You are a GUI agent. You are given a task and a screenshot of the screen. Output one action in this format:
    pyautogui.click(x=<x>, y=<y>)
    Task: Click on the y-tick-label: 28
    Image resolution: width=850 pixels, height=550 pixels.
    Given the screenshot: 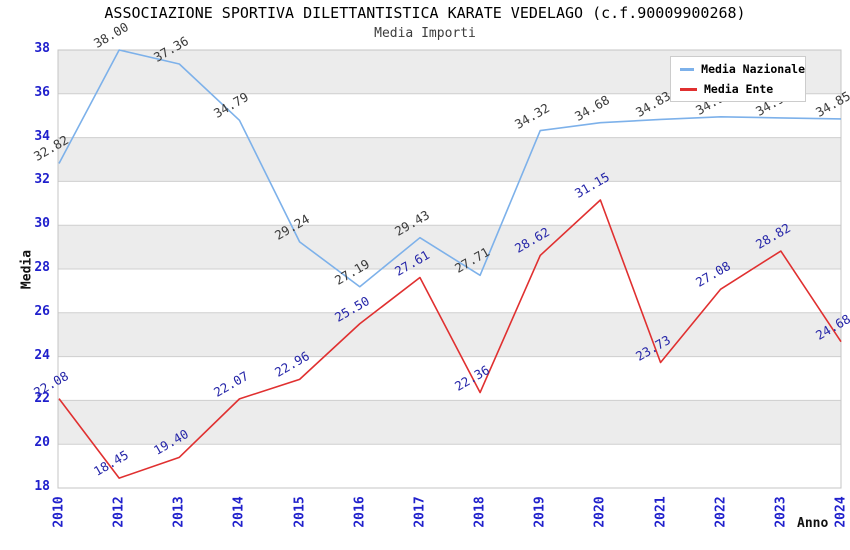 What is the action you would take?
    pyautogui.click(x=42, y=267)
    